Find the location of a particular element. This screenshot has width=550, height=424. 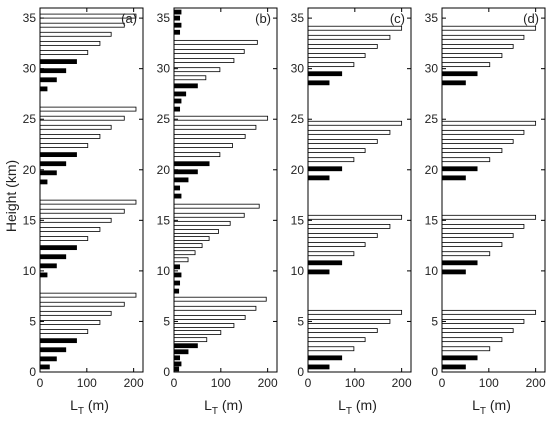

panel-tag: (c) is located at coordinates (397, 18).